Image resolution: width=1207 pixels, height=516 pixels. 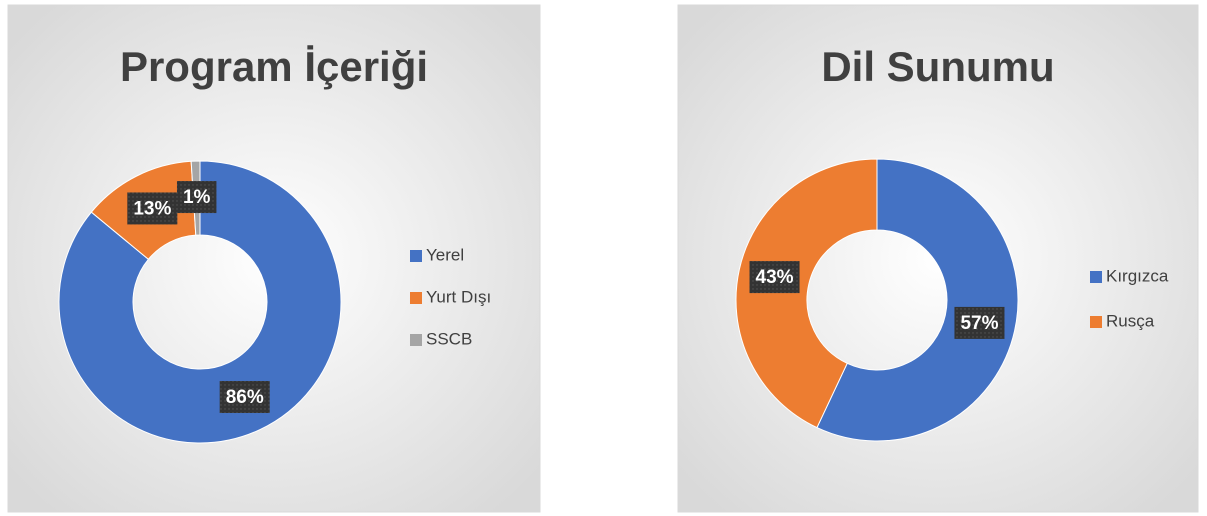 I want to click on data-label: 57%, so click(x=979, y=323).